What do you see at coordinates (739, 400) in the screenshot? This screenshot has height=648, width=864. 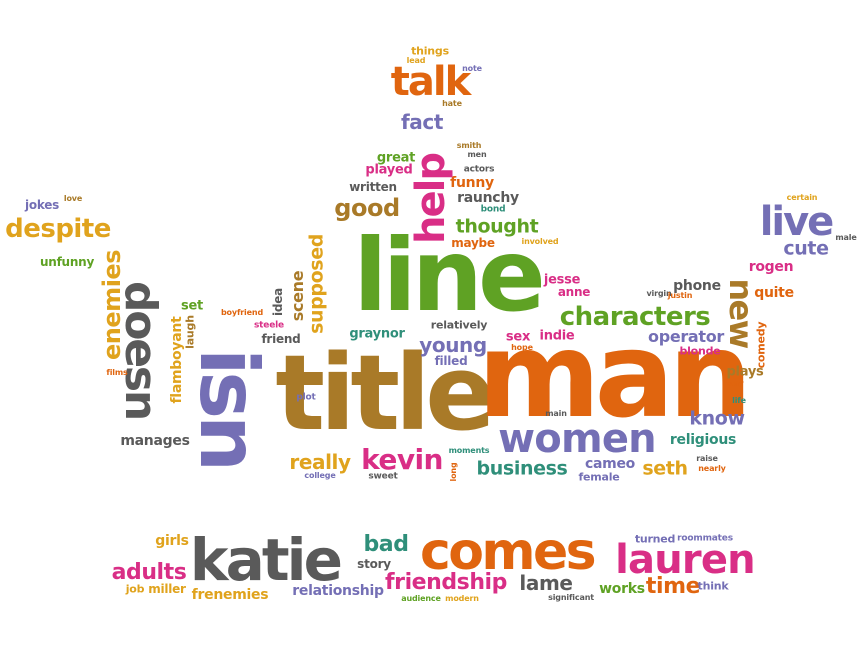 I see `word-life: life` at bounding box center [739, 400].